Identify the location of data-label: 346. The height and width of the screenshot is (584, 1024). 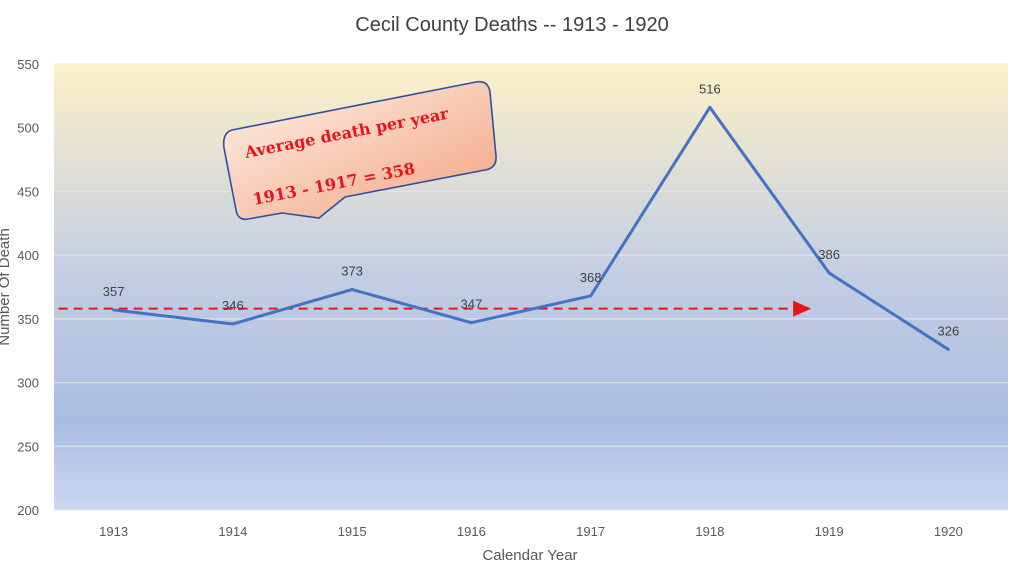
(233, 305).